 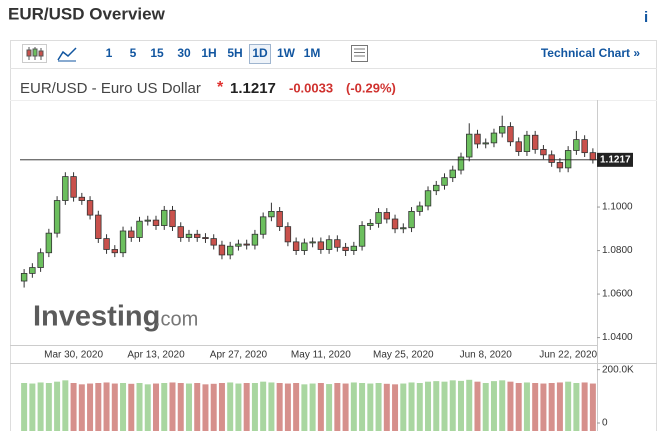 I want to click on x-tick-label: May 25, 2020, so click(x=403, y=355).